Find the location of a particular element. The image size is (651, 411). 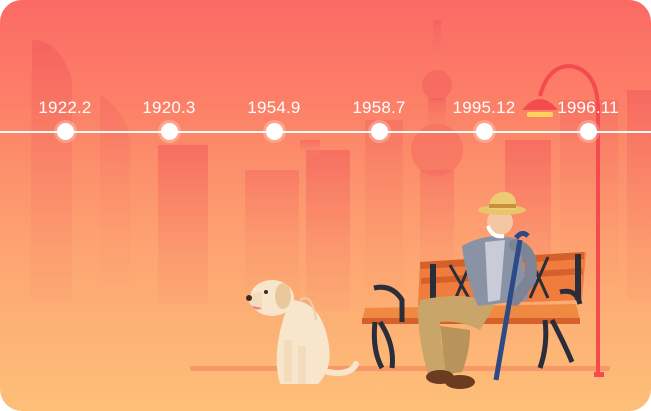

timeline-point-1954-9: 1954.9 is located at coordinates (274, 119).